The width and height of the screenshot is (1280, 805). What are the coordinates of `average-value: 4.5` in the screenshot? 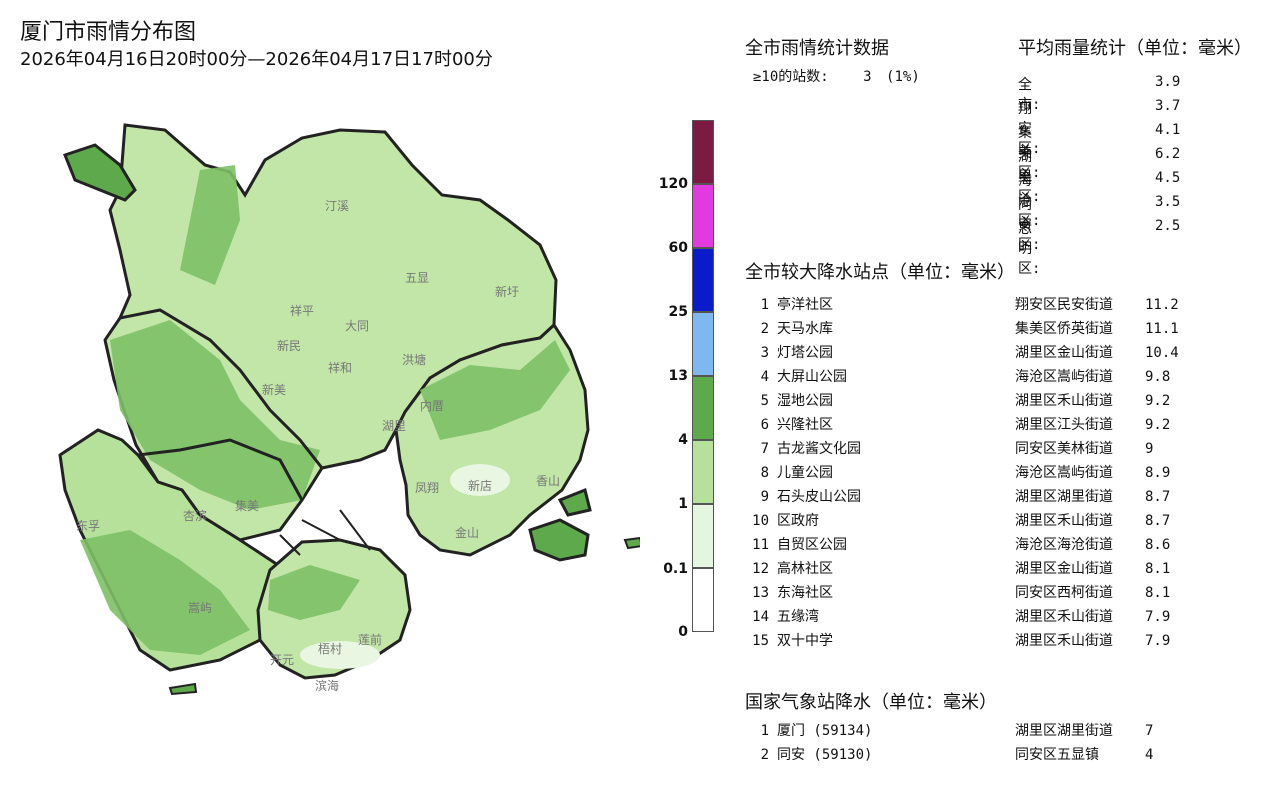 It's located at (1168, 178).